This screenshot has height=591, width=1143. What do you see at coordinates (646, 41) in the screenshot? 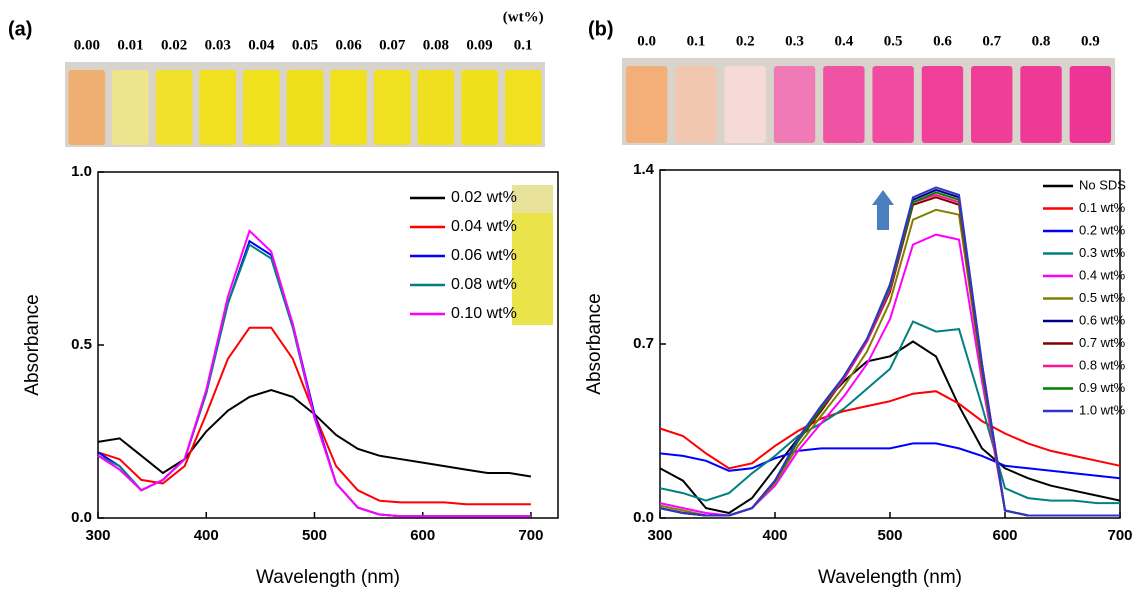
I see `vial-label: 0.0` at bounding box center [646, 41].